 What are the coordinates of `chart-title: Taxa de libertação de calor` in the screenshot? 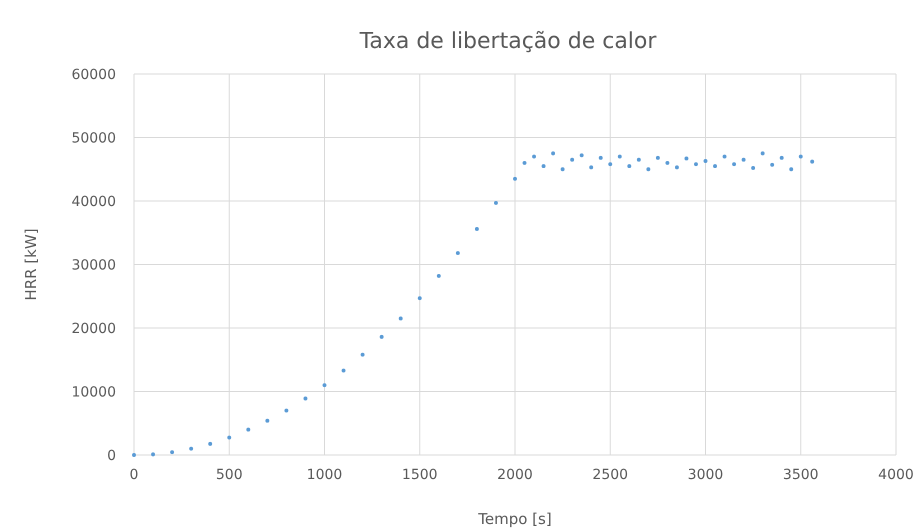 It's located at (508, 41).